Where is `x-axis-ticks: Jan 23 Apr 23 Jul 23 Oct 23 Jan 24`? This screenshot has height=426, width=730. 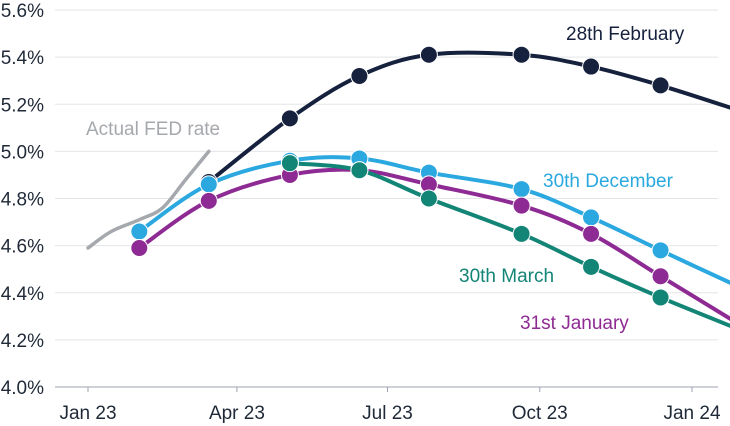
x-axis-ticks: Jan 23 Apr 23 Jul 23 Oct 23 Jan 24 is located at coordinates (390, 405).